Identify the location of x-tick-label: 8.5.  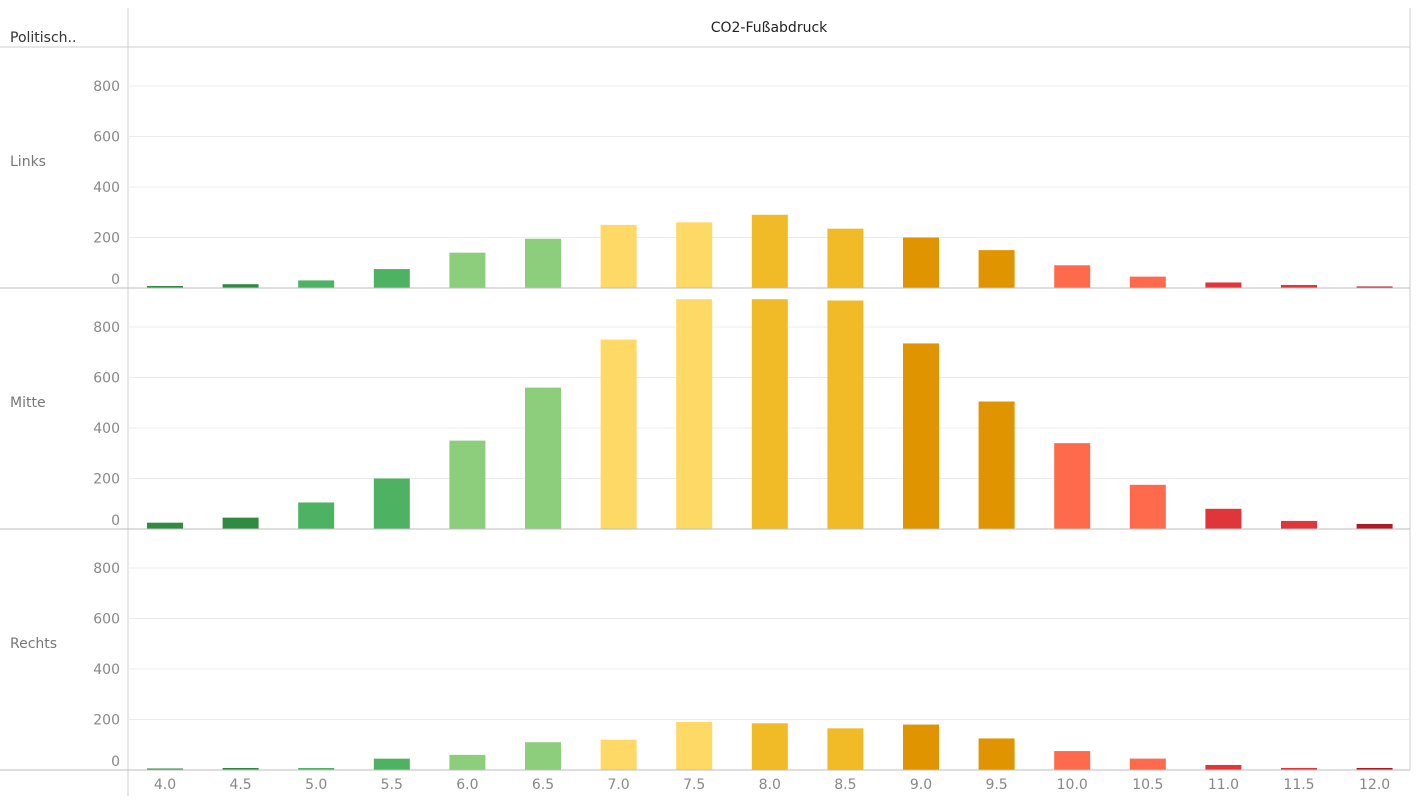
(845, 785).